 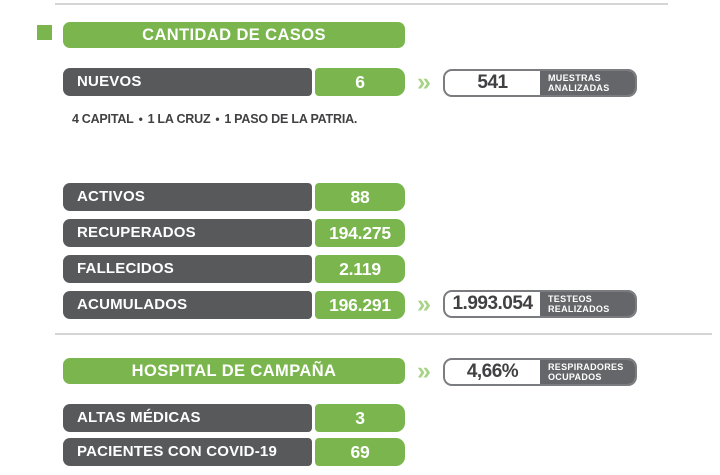 What do you see at coordinates (75, 119) in the screenshot?
I see `breakdown-count: 4` at bounding box center [75, 119].